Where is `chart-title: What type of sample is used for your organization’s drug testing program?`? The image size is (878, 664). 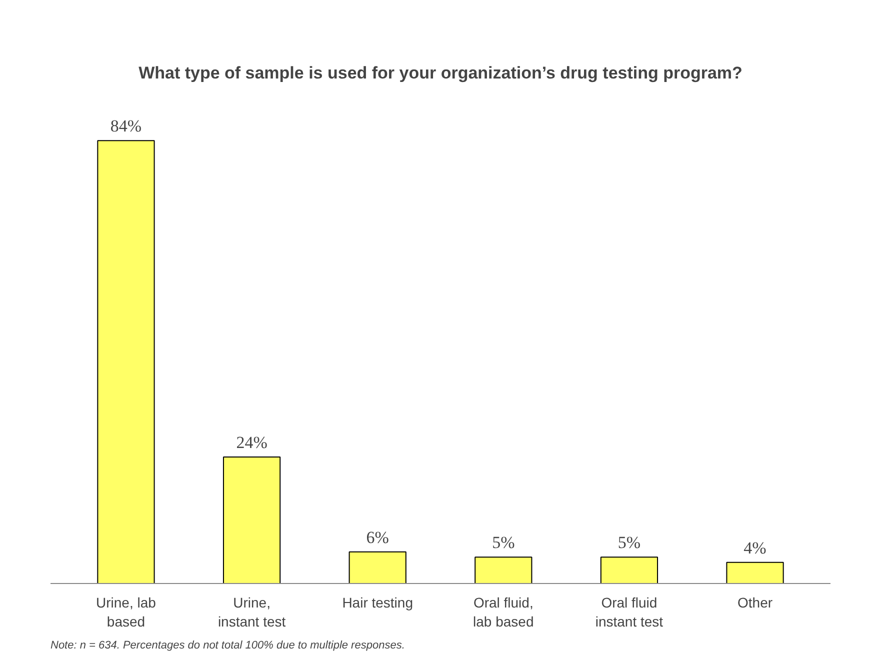
chart-title: What type of sample is used for your organization’s drug testing program? is located at coordinates (440, 73).